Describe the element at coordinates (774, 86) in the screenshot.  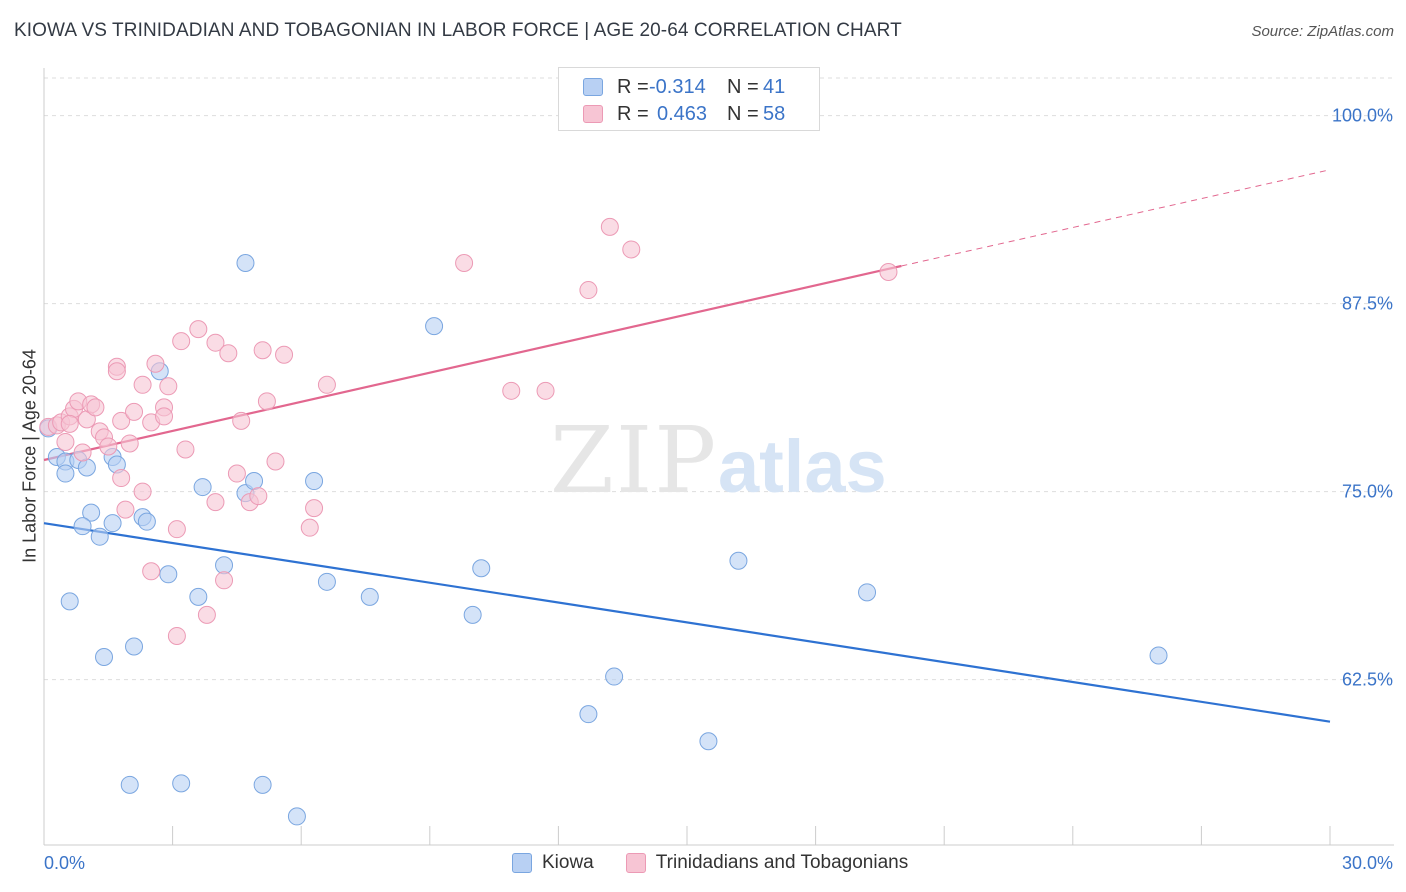
I see `legend-n-value: 41` at that location.